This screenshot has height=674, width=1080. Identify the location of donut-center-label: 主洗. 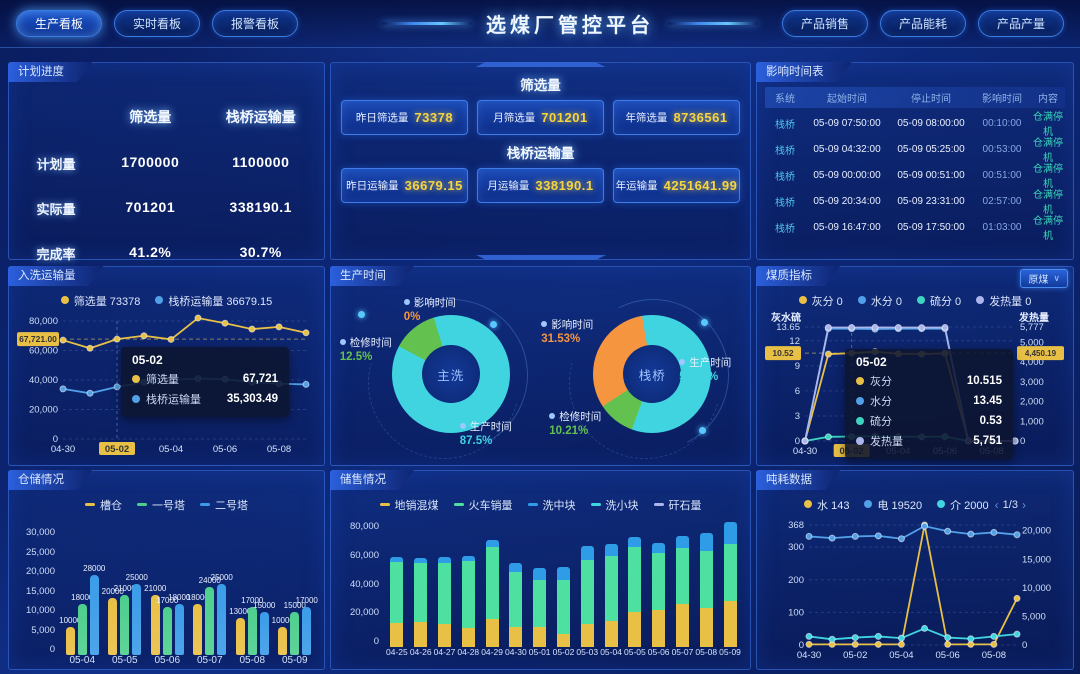
(450, 374).